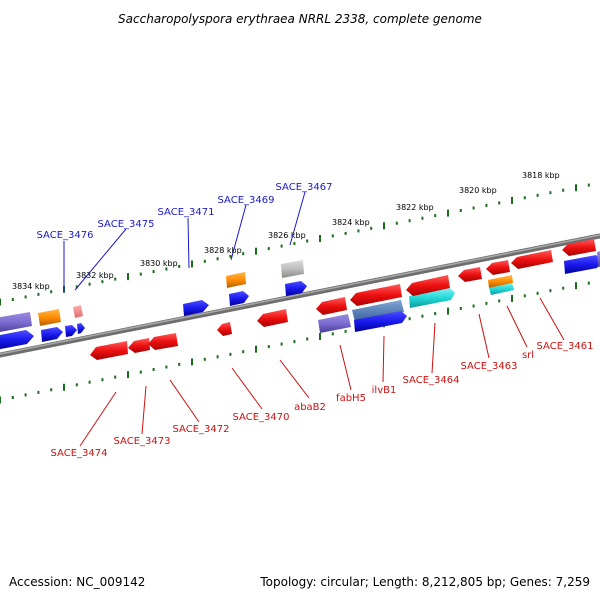  I want to click on kbp-label: 3824 kbp, so click(351, 222).